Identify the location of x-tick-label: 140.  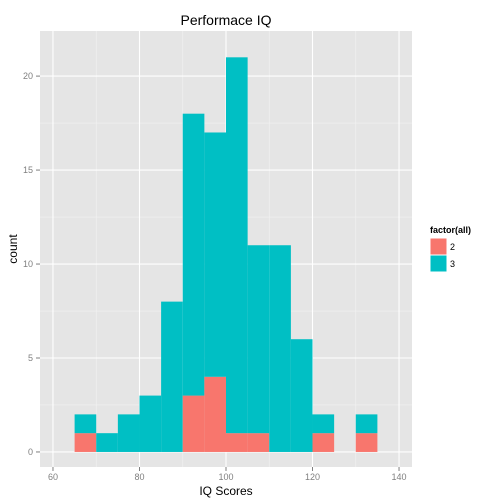
(399, 477).